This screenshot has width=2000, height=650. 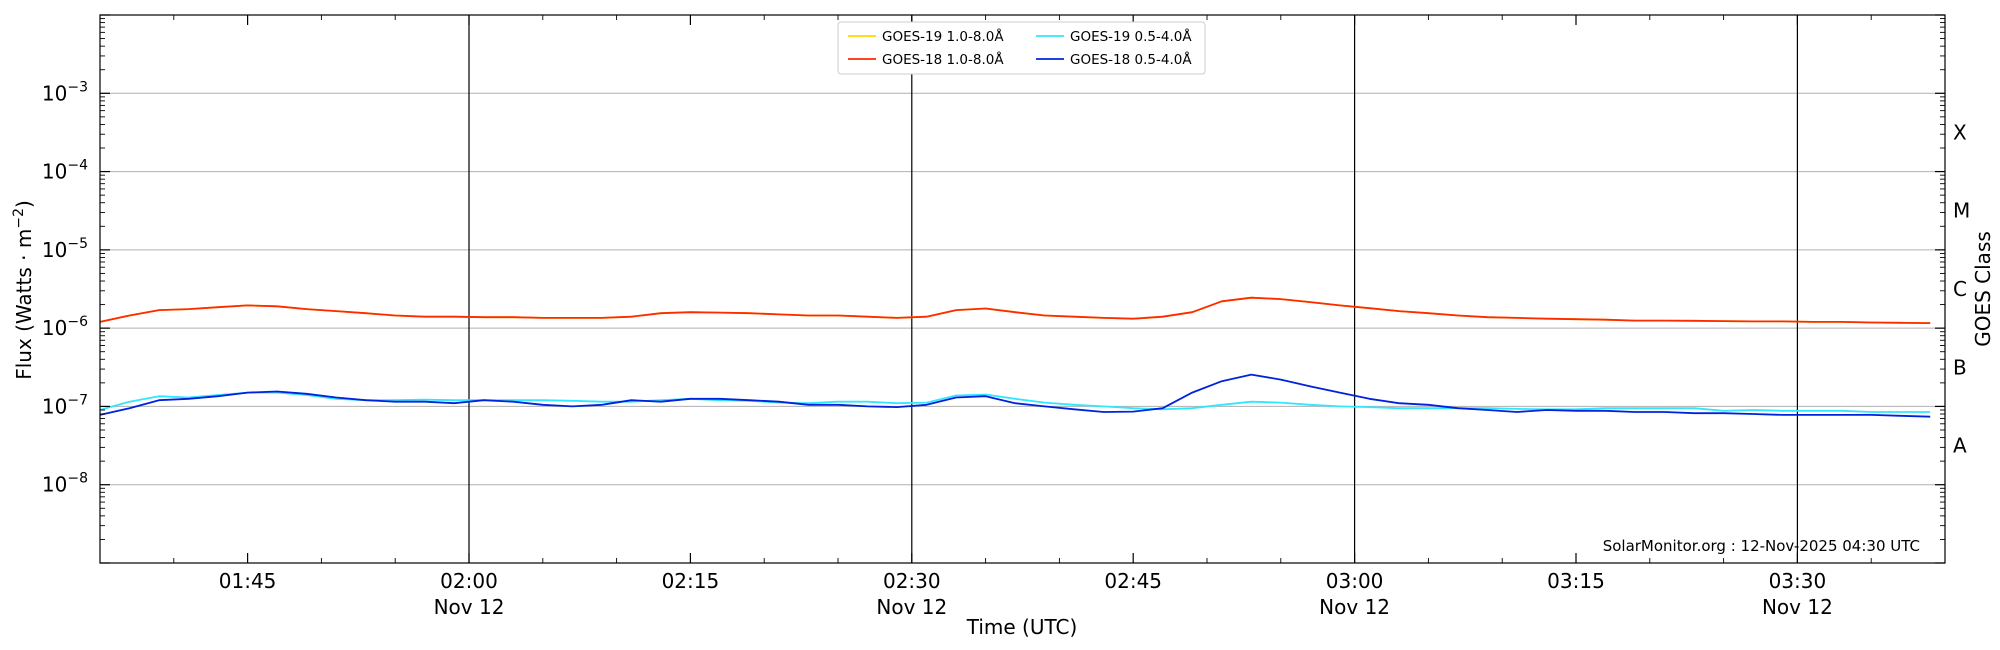 I want to click on y-axis-label: Flux (Watts · m−2), so click(x=23, y=290).